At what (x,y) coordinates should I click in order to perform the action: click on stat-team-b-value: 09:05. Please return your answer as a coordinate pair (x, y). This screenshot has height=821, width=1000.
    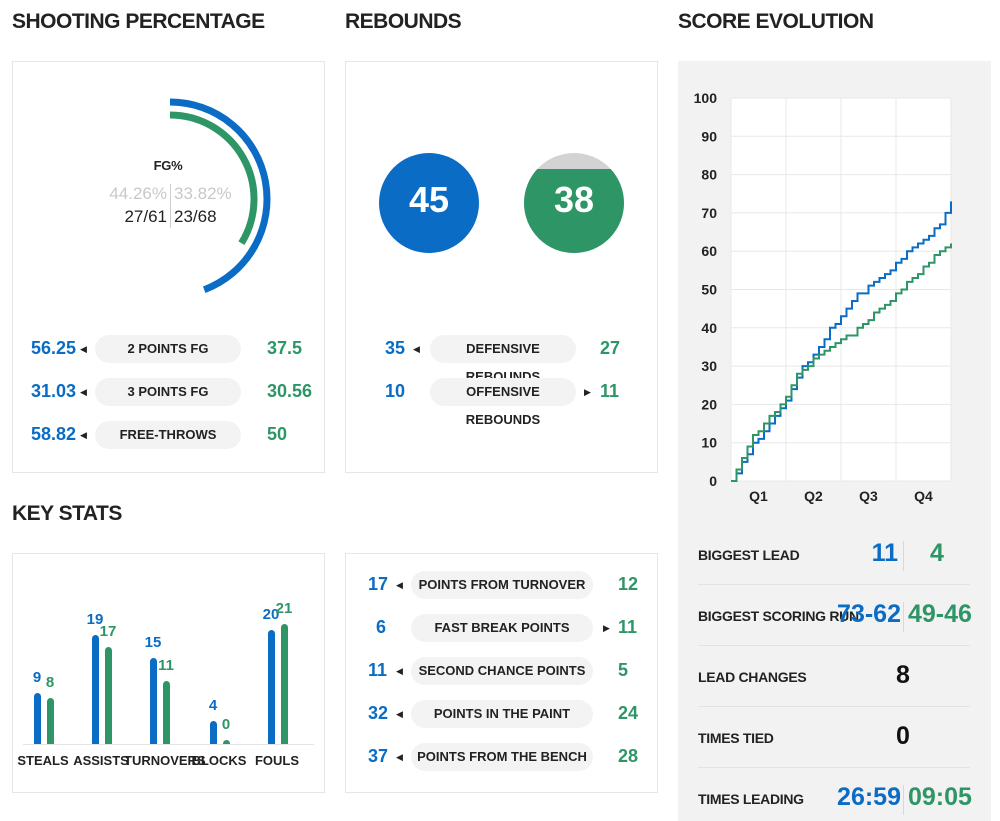
    Looking at the image, I should click on (940, 797).